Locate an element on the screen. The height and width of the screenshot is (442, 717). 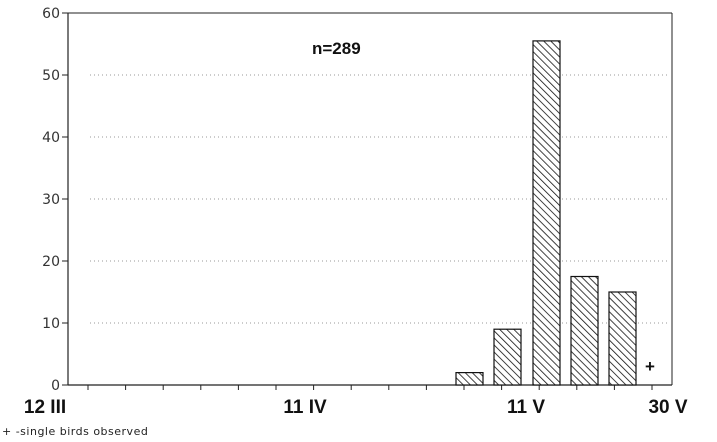
y-tick-label: 10 is located at coordinates (51, 324).